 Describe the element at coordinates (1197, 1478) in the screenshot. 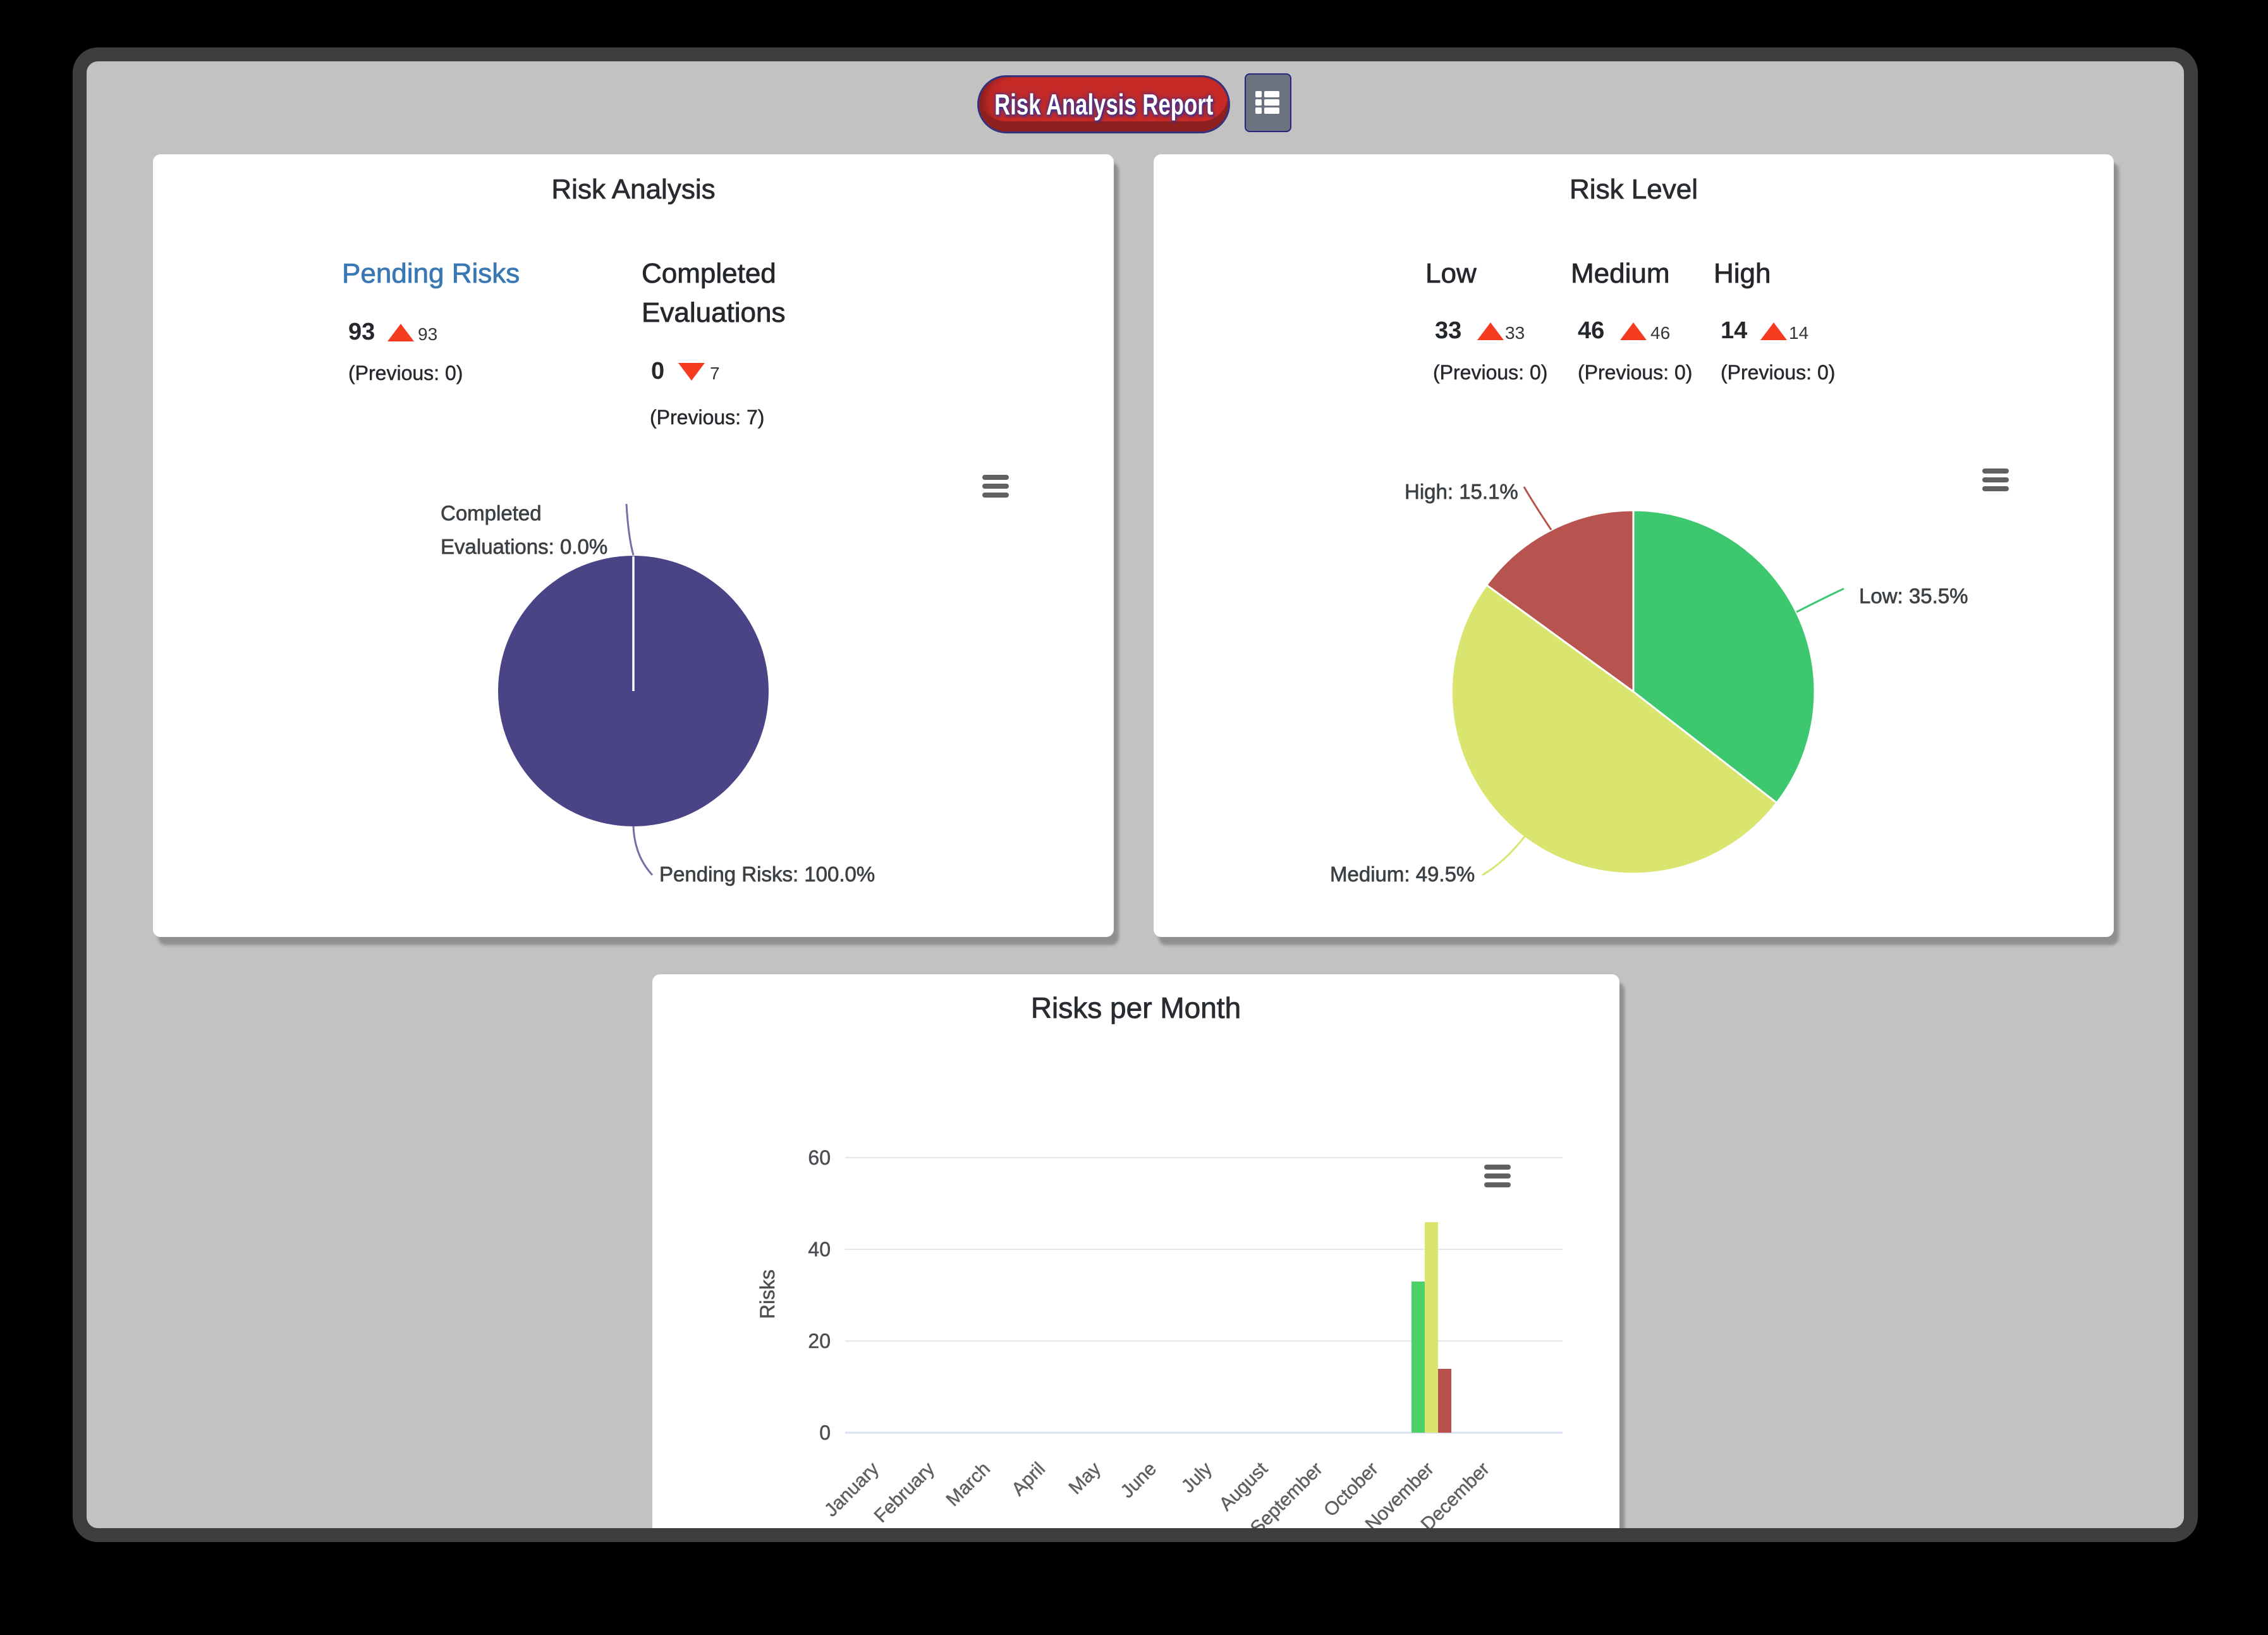

I see `svg-text: July` at that location.